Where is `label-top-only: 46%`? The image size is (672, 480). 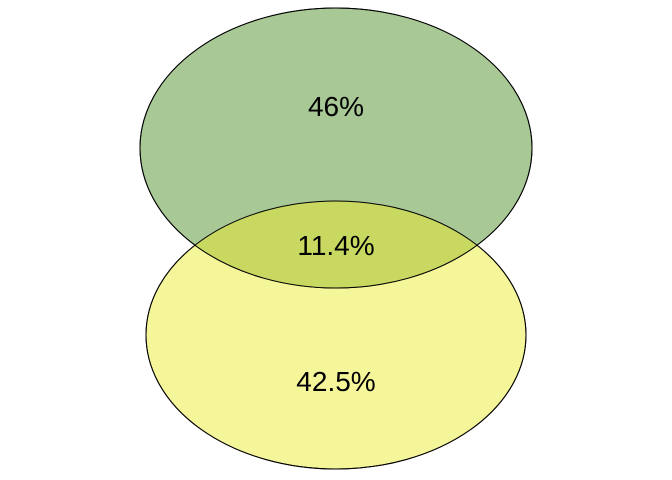
label-top-only: 46% is located at coordinates (336, 106).